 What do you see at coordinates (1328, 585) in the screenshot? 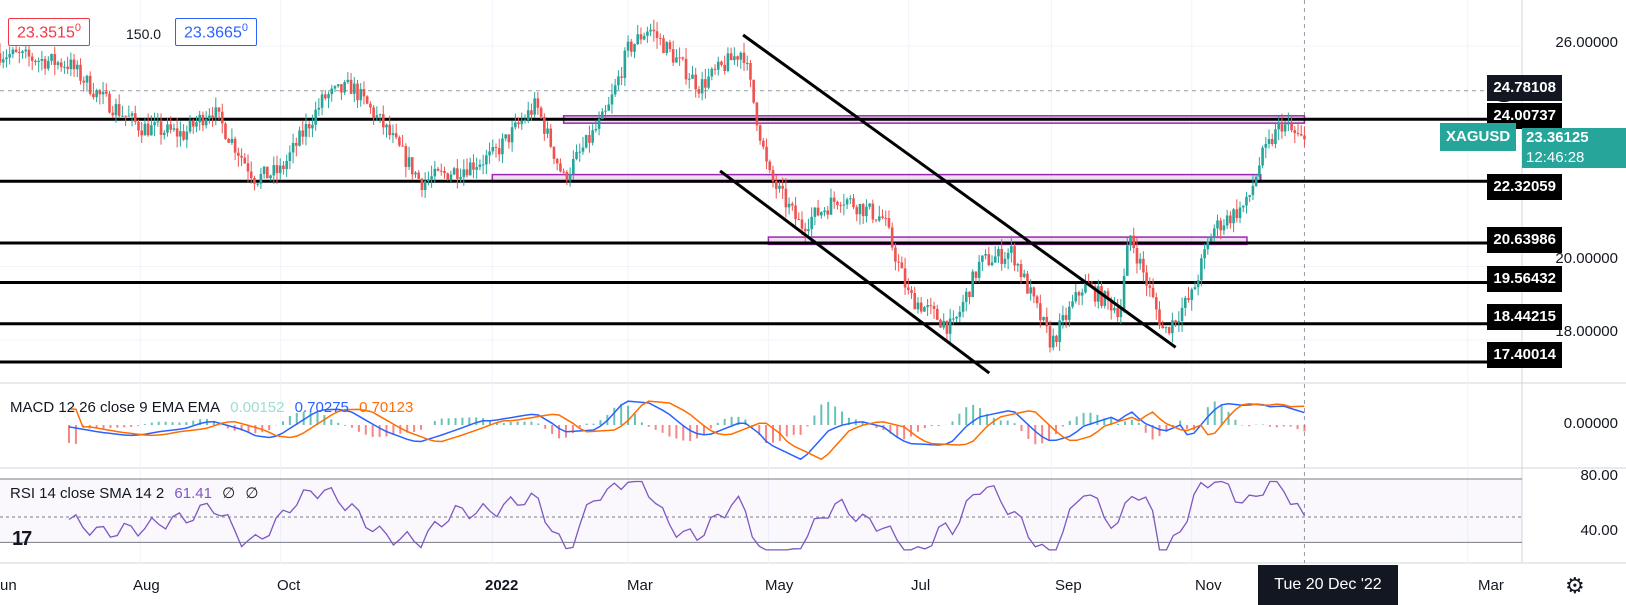
I see `time-cursor-label: Tue 20 Dec '22` at bounding box center [1328, 585].